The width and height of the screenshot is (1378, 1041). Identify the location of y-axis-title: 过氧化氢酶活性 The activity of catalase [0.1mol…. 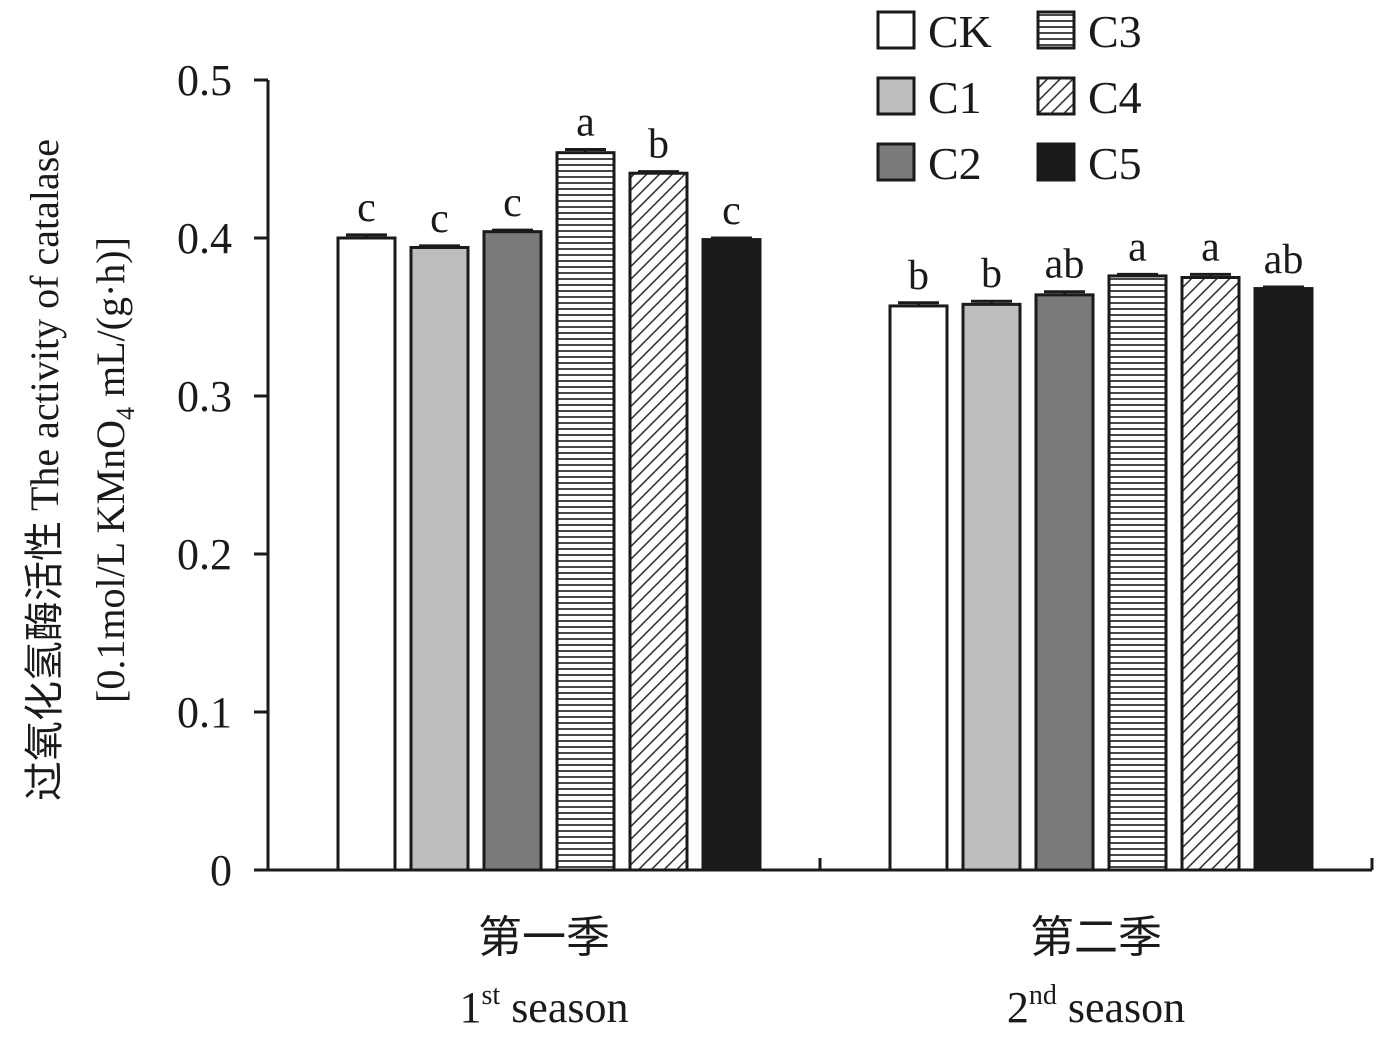
(81, 470).